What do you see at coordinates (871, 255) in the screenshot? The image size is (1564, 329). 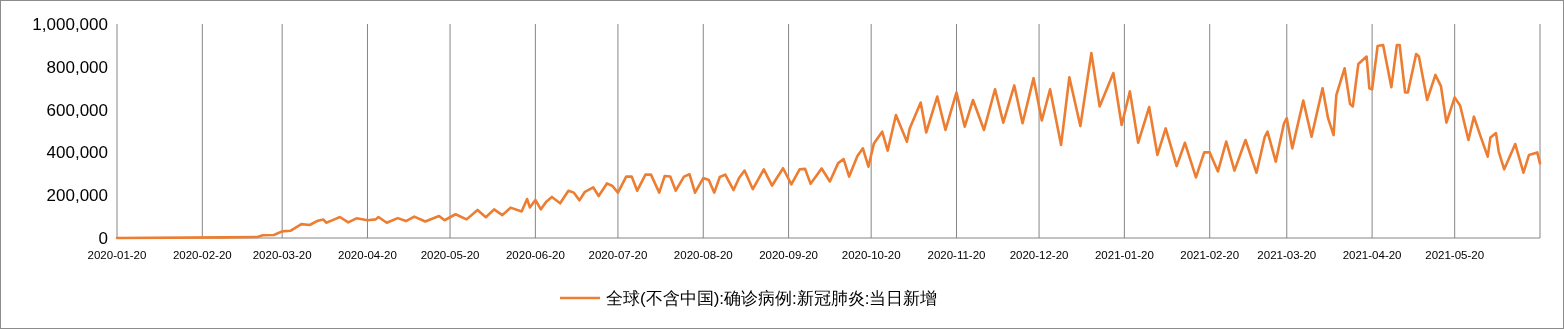 I see `x-tick-label: 2020-10-20` at bounding box center [871, 255].